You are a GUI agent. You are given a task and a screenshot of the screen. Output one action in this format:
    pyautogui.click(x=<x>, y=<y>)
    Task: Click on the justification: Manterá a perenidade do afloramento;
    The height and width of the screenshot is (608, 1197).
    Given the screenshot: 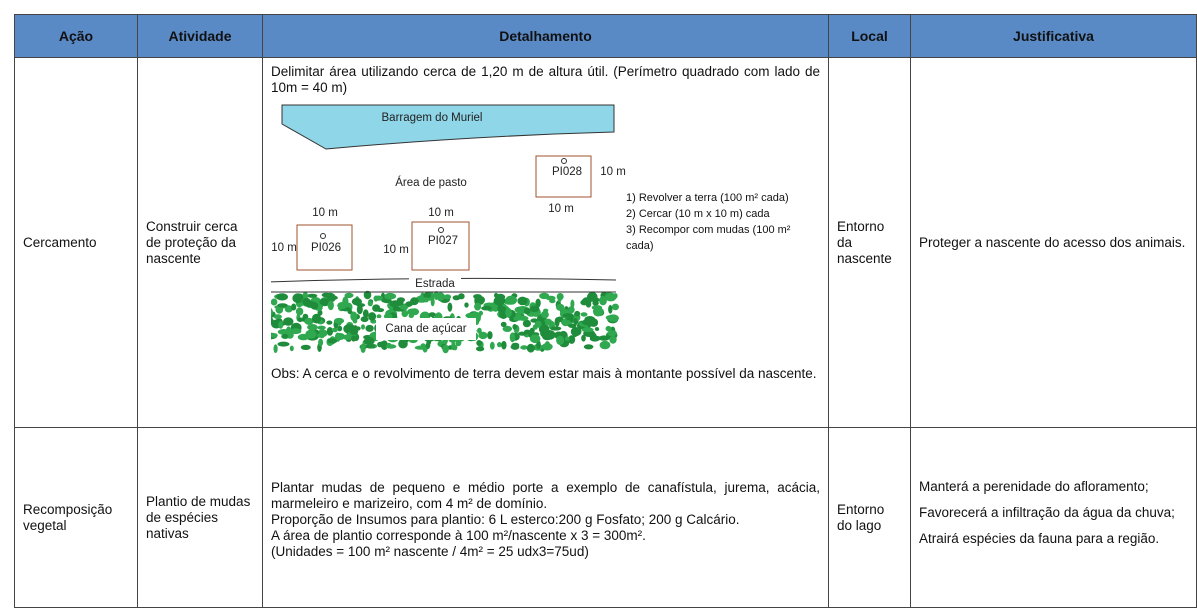 What is the action you would take?
    pyautogui.click(x=1034, y=486)
    